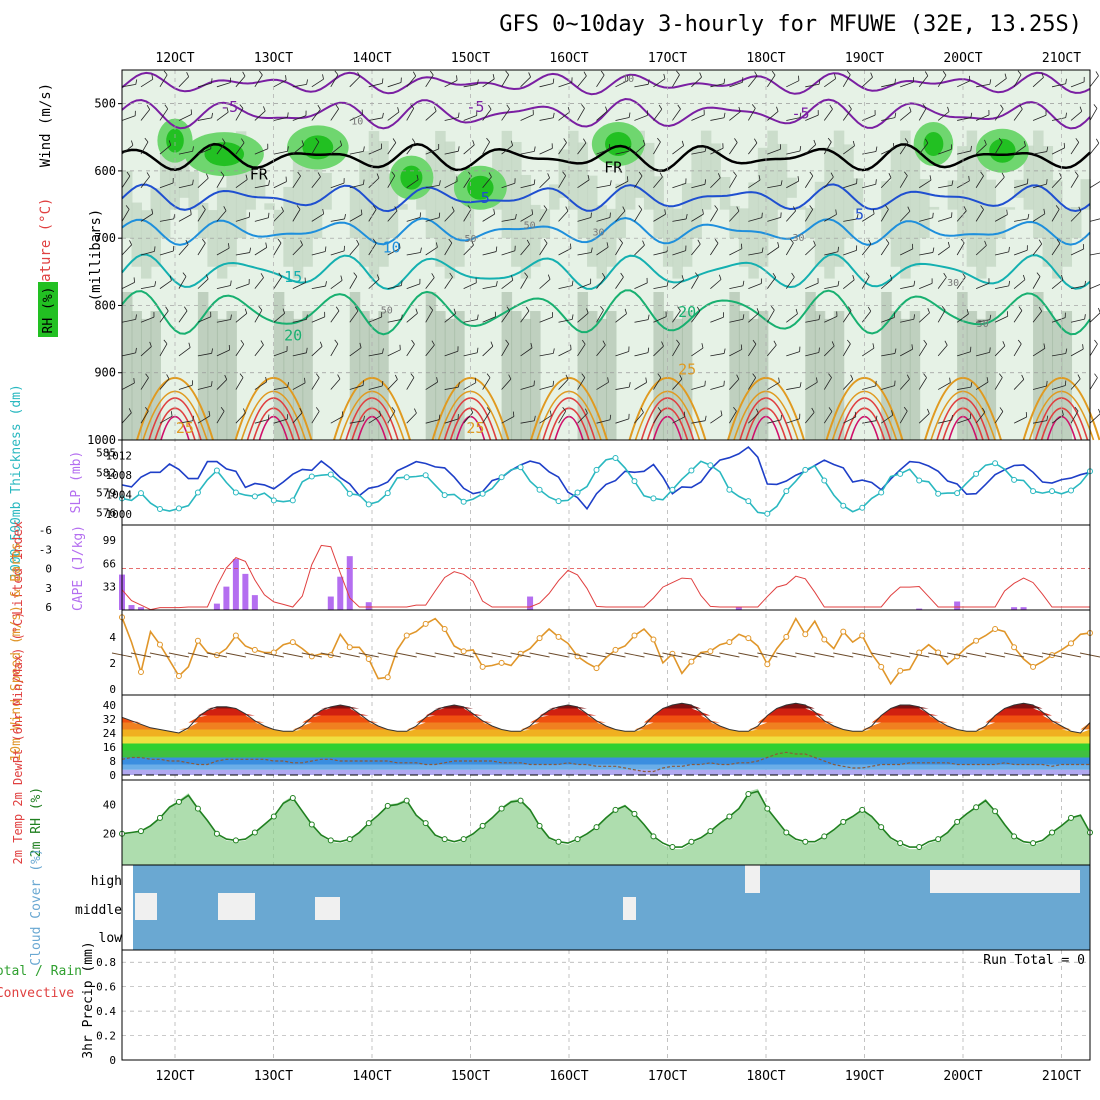  Describe the element at coordinates (229, 107) in the screenshot. I see `contour-label: -5` at that location.